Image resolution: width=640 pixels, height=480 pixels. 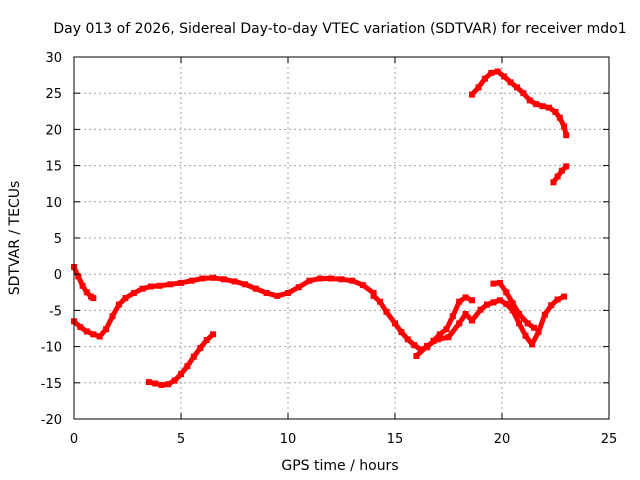 I want to click on series-arc8, so click(x=514, y=305).